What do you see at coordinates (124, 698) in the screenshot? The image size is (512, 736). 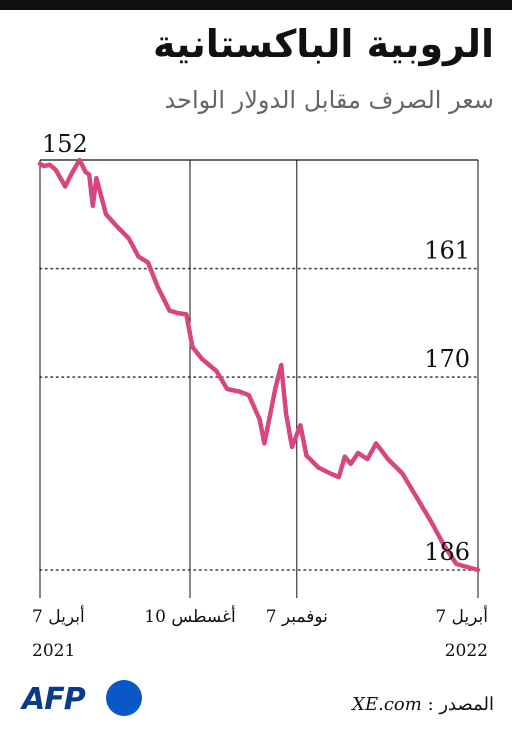 I see `afp-logo-dot-icon` at bounding box center [124, 698].